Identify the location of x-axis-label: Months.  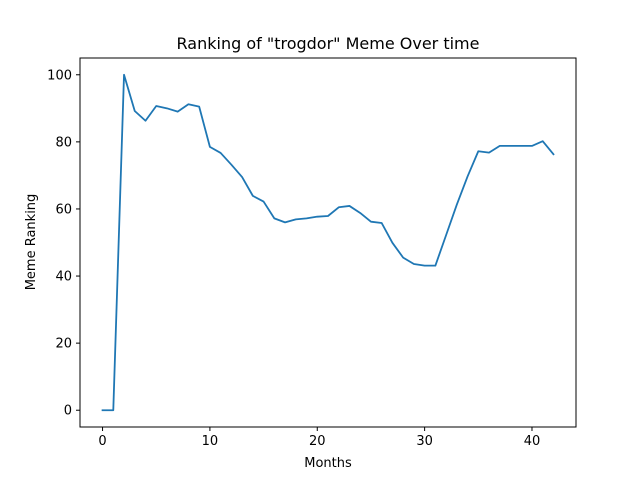
(328, 463).